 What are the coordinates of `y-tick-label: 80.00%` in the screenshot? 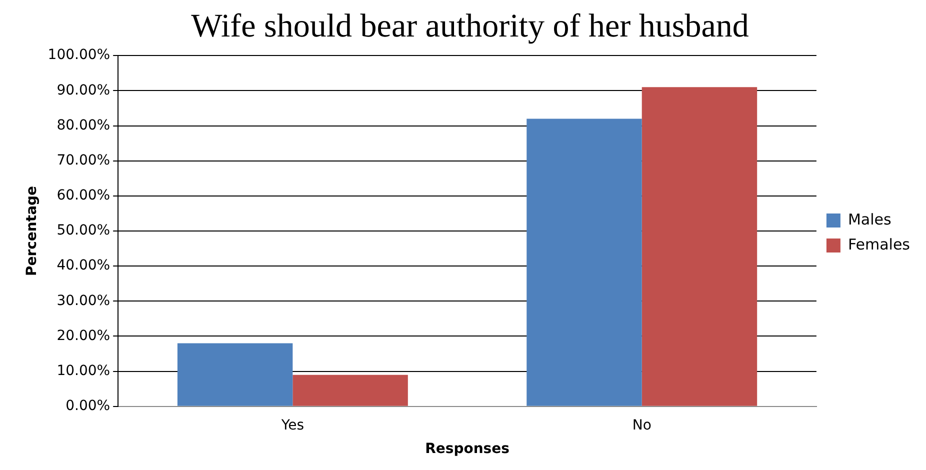 It's located at (83, 125).